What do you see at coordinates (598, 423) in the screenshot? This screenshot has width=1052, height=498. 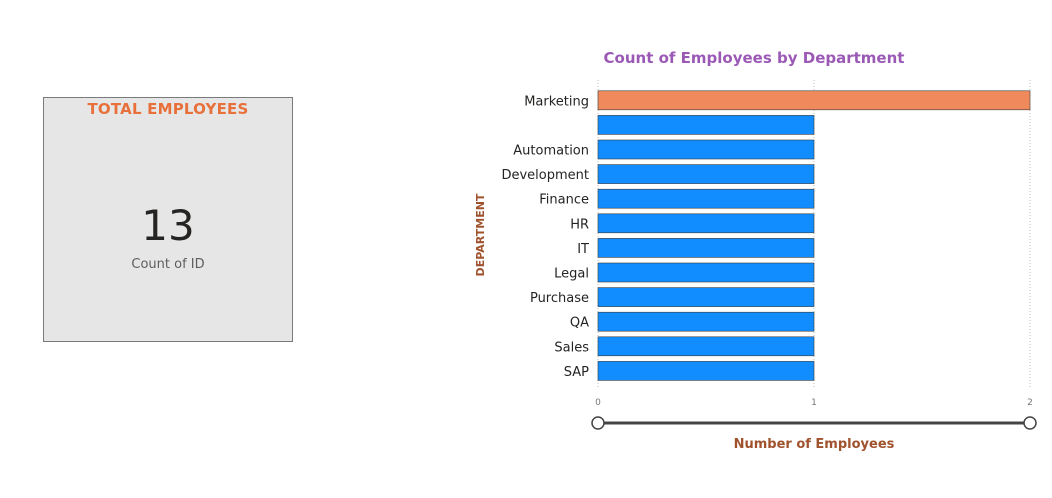 I see `slider-handle-start` at bounding box center [598, 423].